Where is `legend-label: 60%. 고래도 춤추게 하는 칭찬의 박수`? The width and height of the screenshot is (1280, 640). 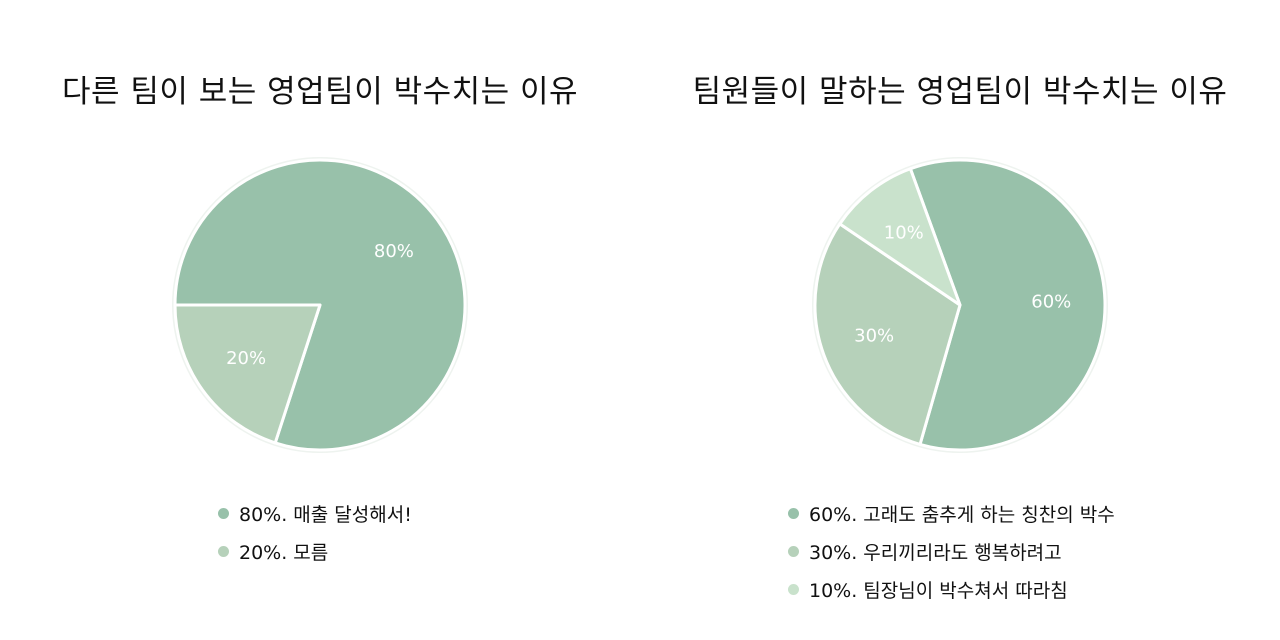
legend-label: 60%. 고래도 춤추게 하는 칭찬의 박수 is located at coordinates (962, 514).